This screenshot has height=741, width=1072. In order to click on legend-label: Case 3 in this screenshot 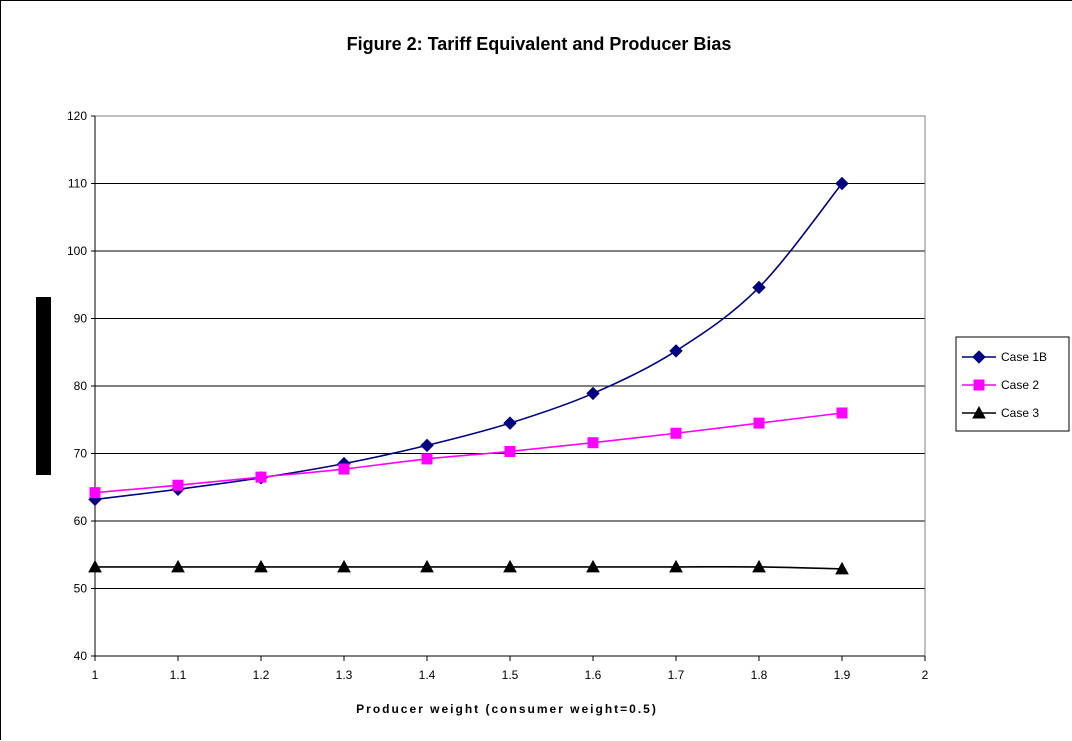, I will do `click(1020, 413)`.